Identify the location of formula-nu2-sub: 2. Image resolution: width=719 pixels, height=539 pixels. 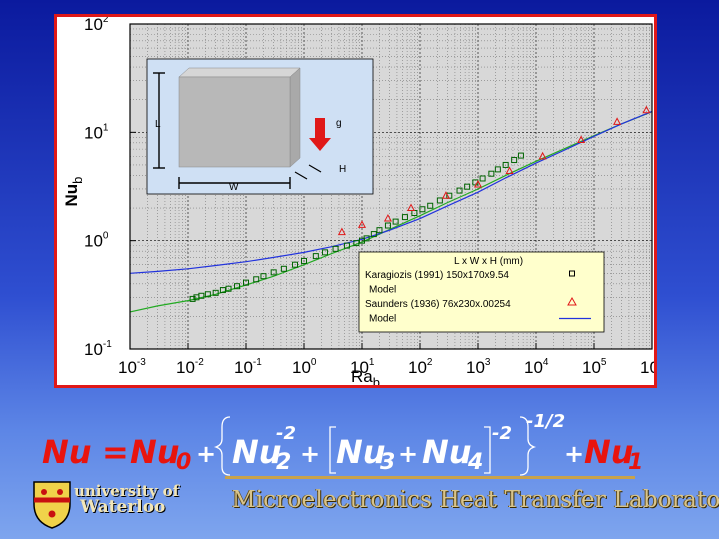
(283, 462).